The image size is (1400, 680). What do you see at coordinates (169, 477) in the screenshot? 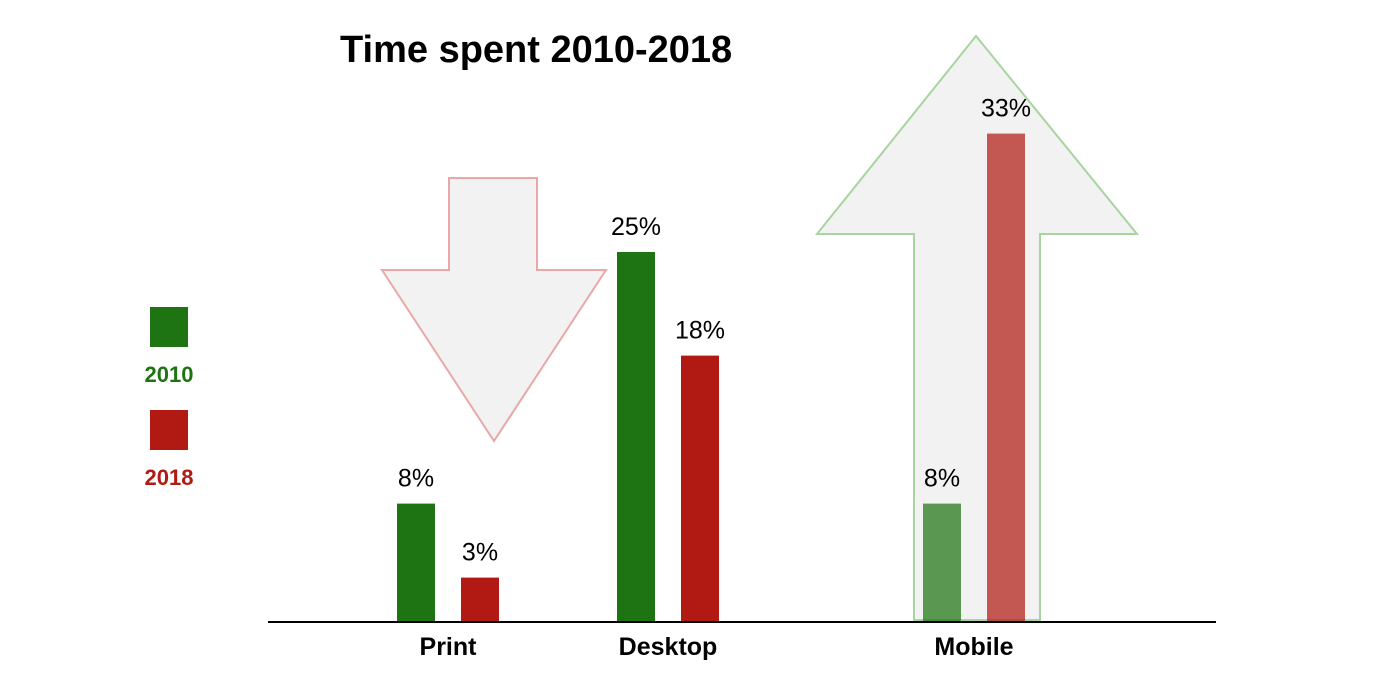
I see `legend-label-2018: 2018` at bounding box center [169, 477].